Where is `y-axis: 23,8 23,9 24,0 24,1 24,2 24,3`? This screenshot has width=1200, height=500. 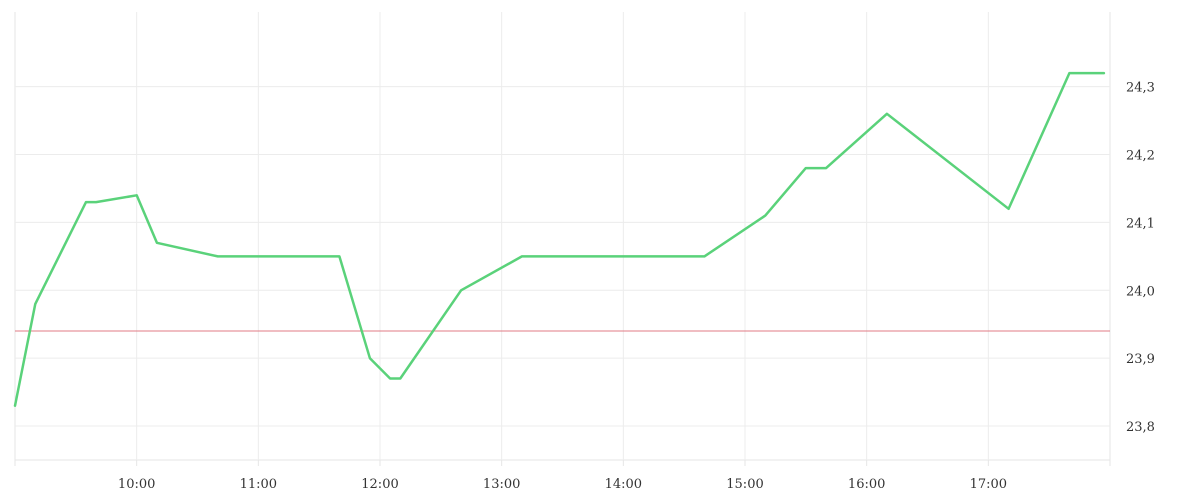 y-axis: 23,8 23,9 24,0 24,1 24,2 24,3 is located at coordinates (1140, 258).